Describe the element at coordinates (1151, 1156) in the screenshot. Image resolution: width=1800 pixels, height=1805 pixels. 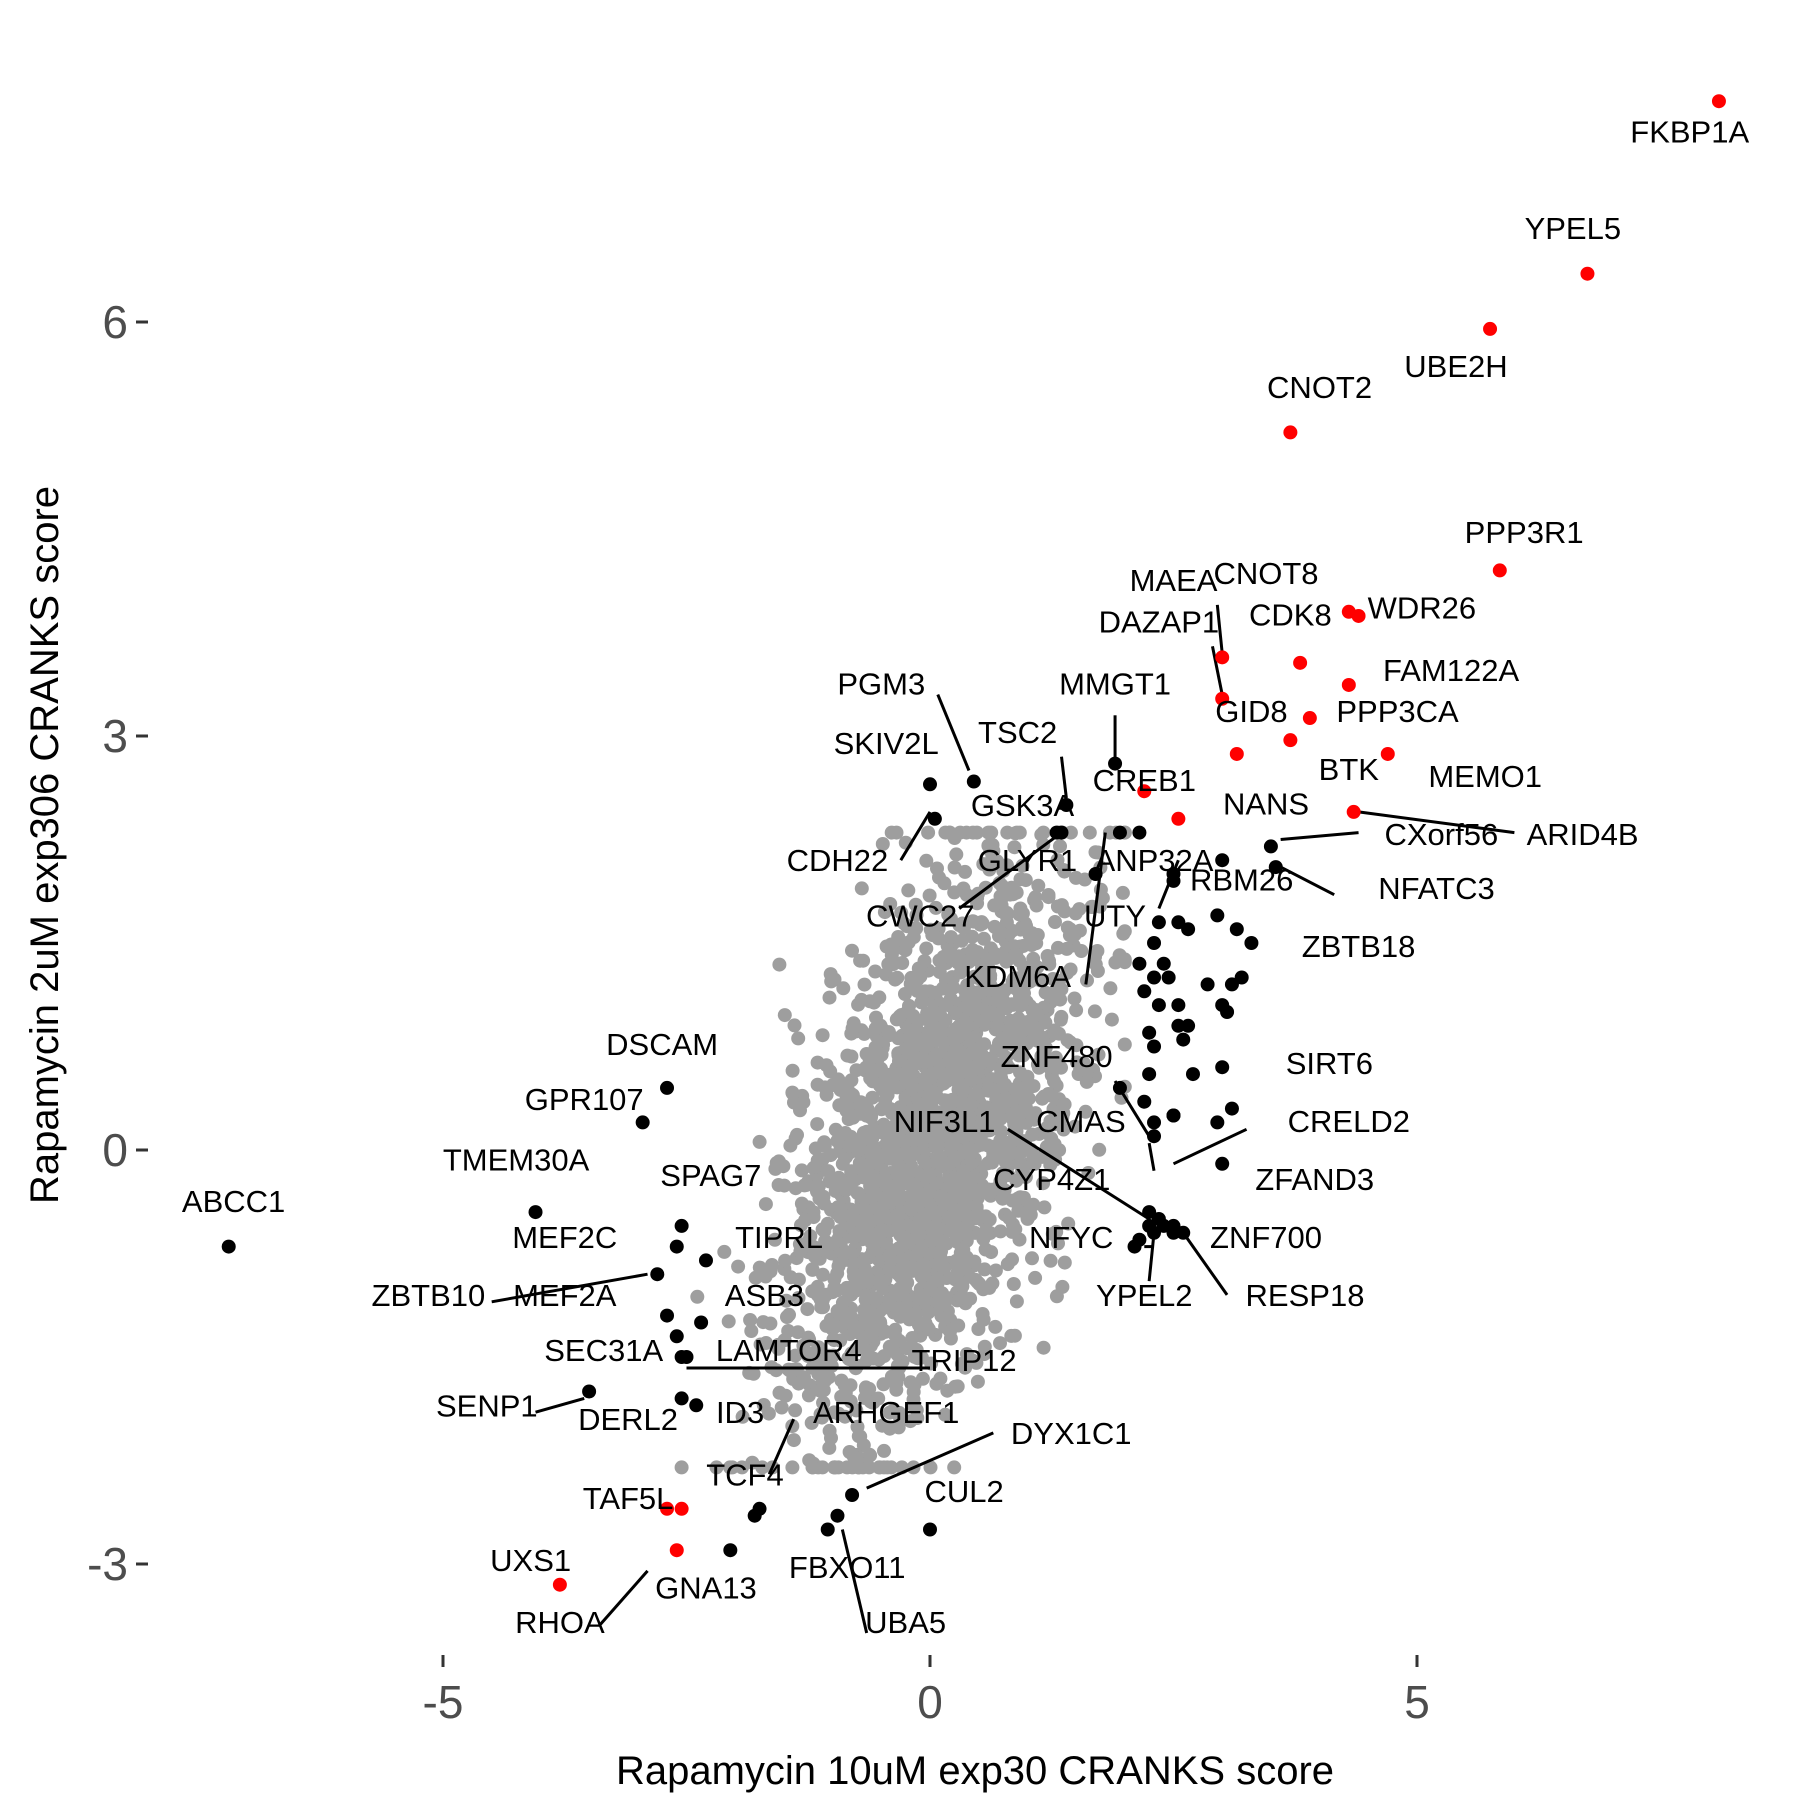
I see `leader-line` at that location.